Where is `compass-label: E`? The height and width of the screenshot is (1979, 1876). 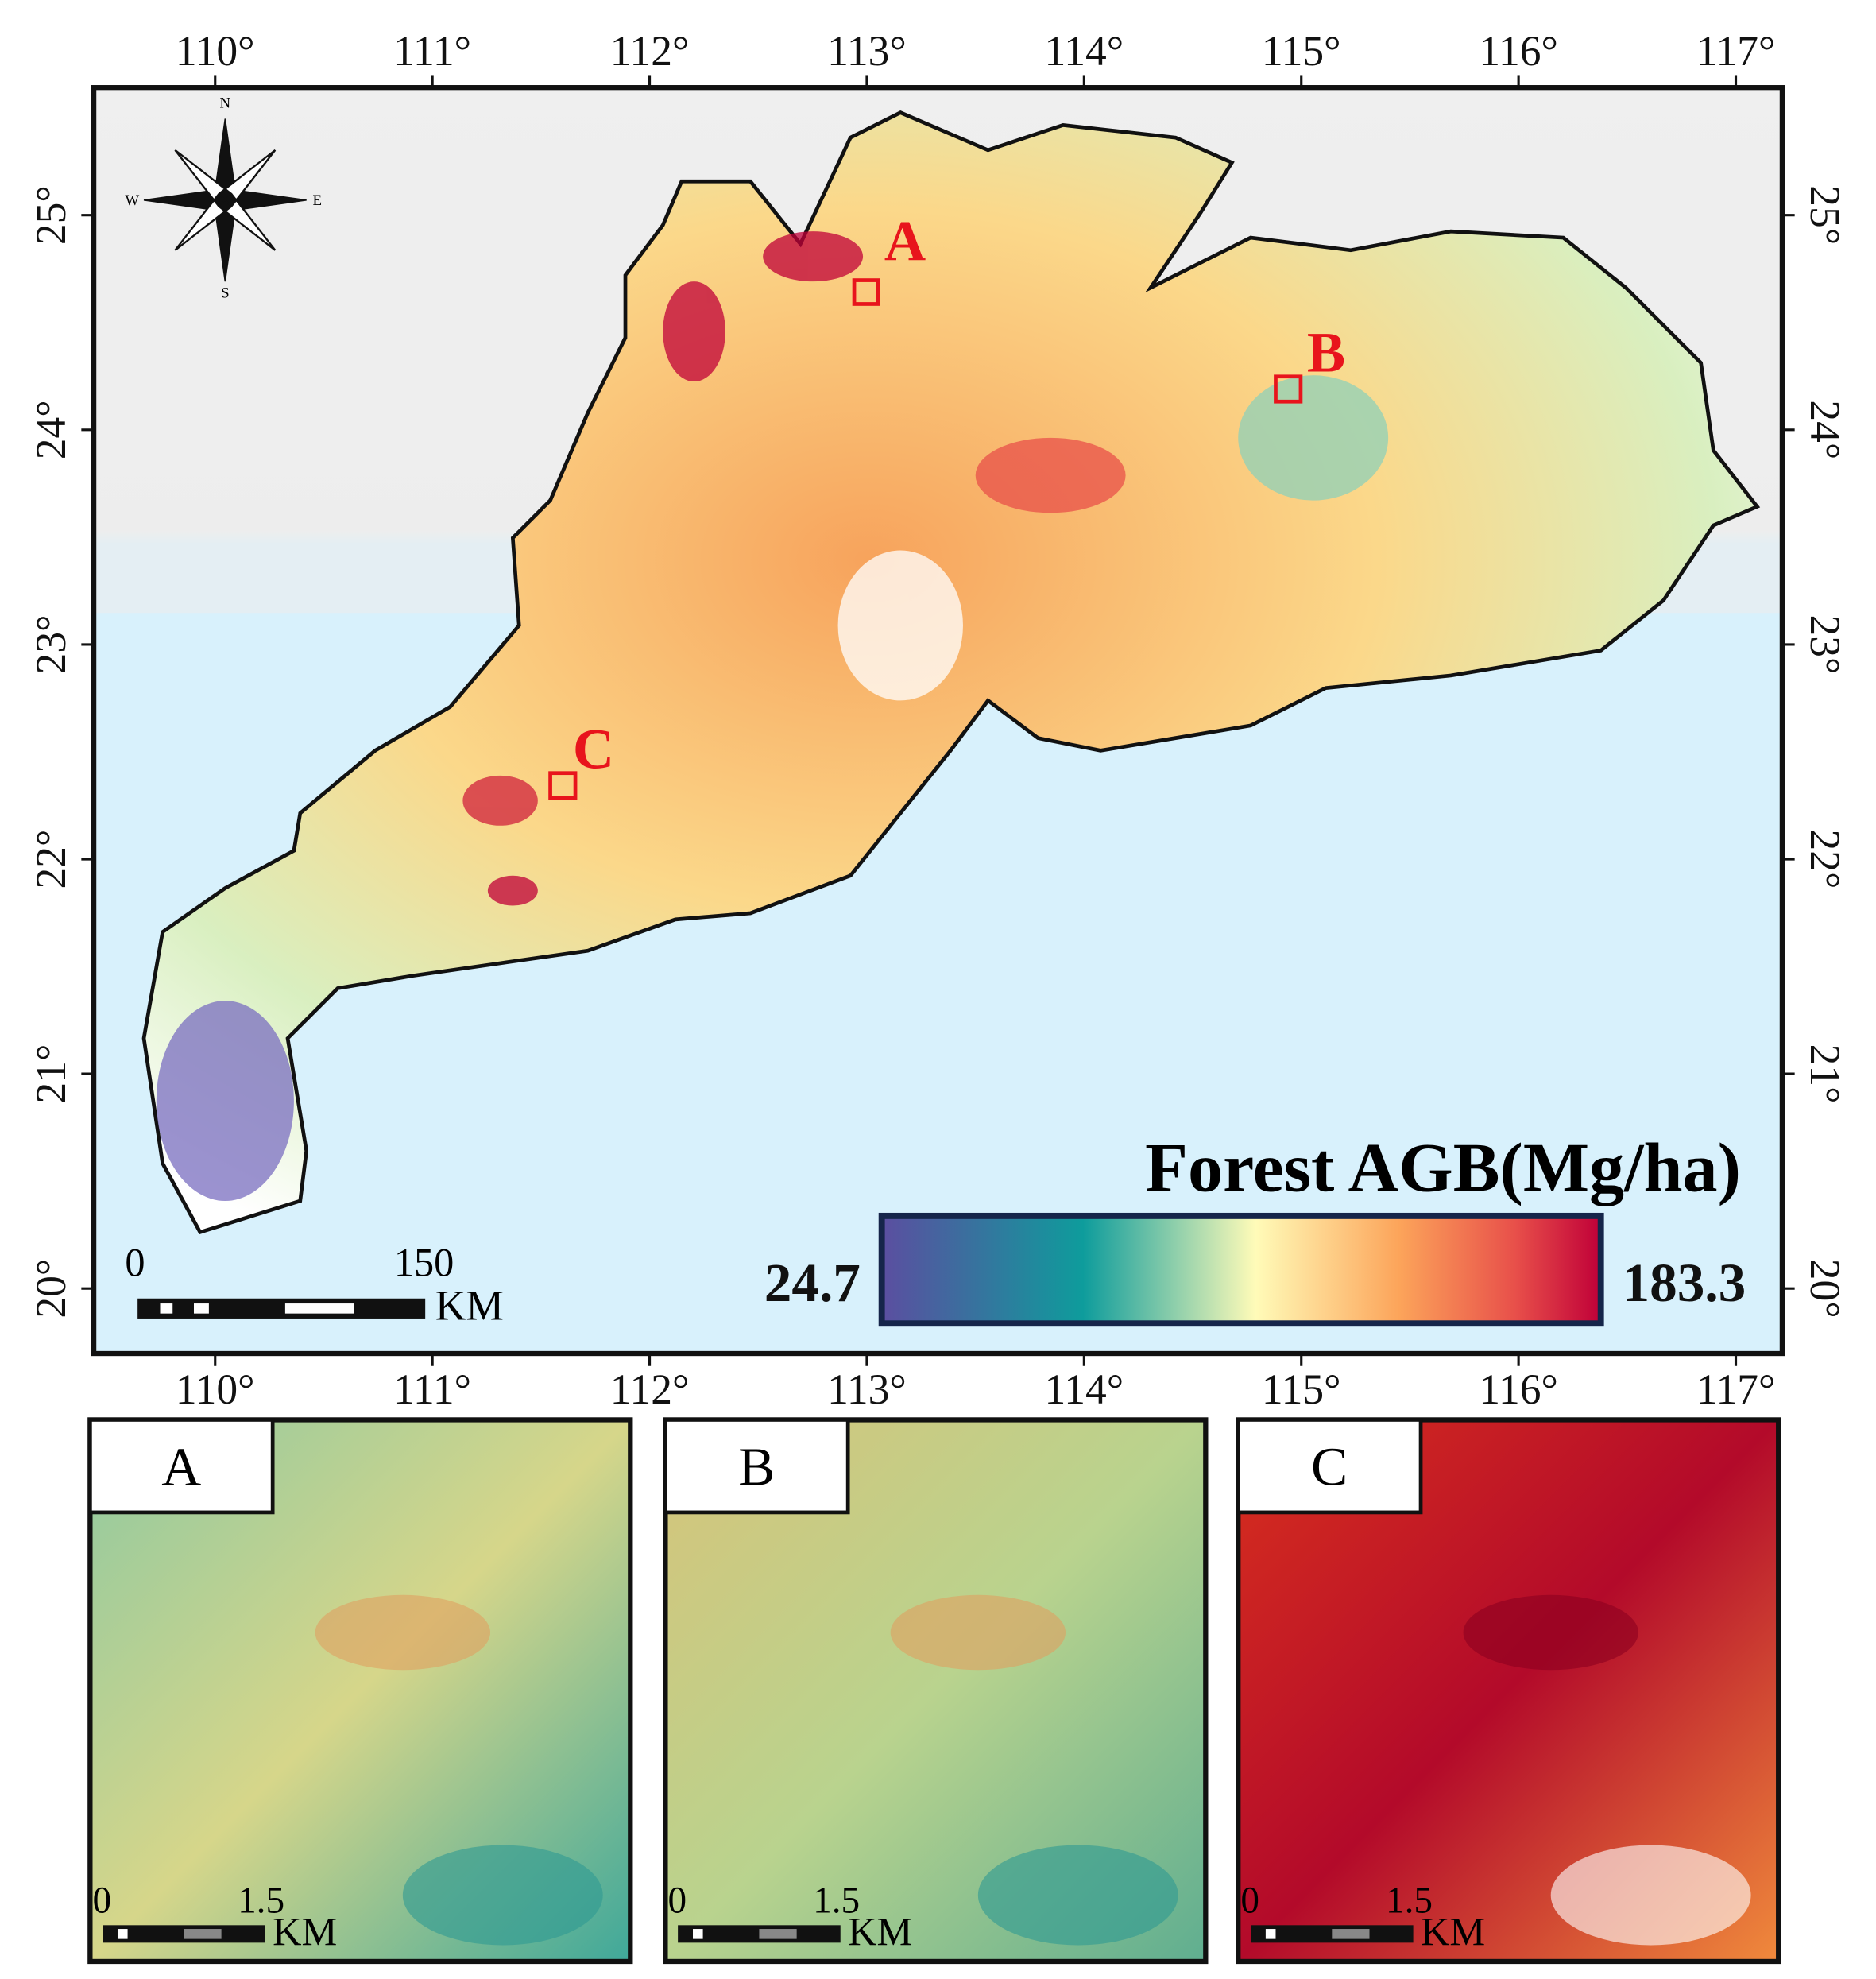
compass-label: E is located at coordinates (318, 200).